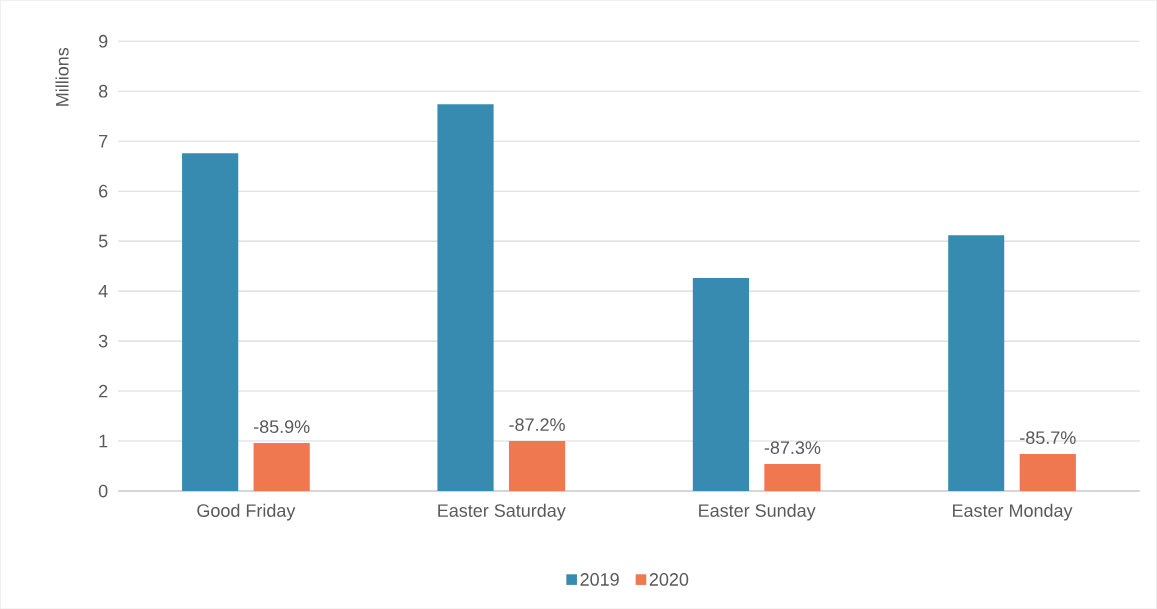 This screenshot has height=609, width=1157. What do you see at coordinates (103, 291) in the screenshot?
I see `y-tick-label: 4` at bounding box center [103, 291].